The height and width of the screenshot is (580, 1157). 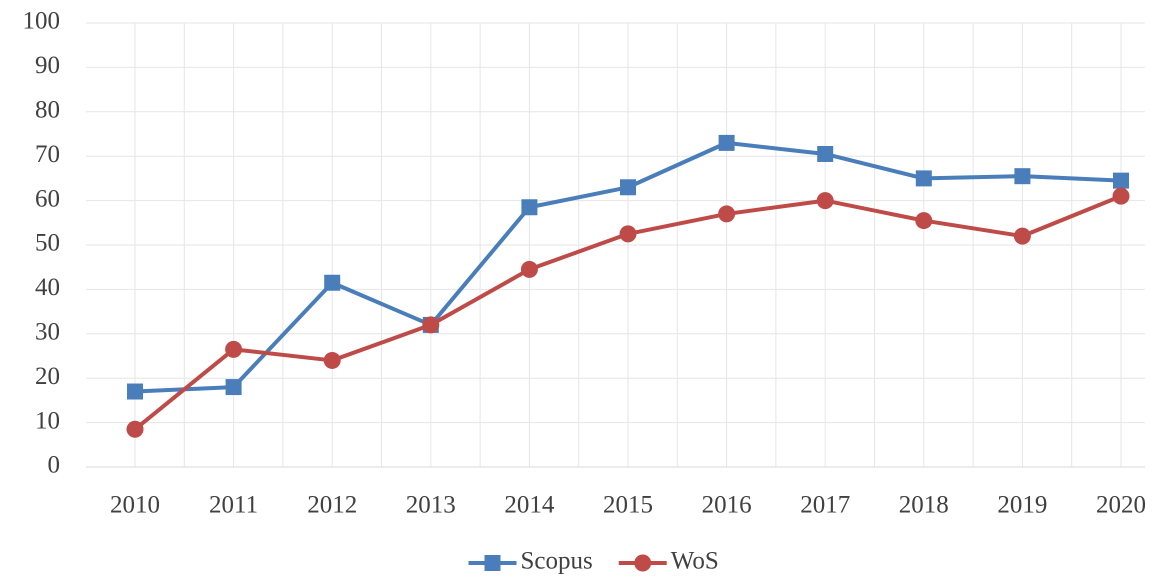 I want to click on x-tick-label: 2015, so click(x=628, y=505).